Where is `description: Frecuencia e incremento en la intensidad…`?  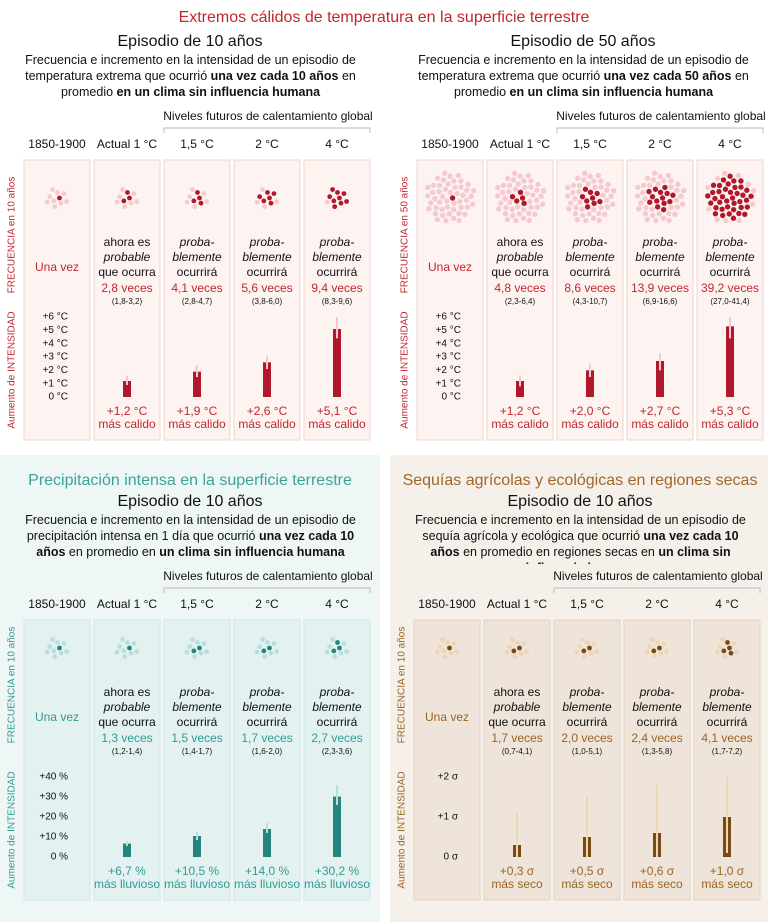 description: Frecuencia e incremento en la intensidad… is located at coordinates (580, 538).